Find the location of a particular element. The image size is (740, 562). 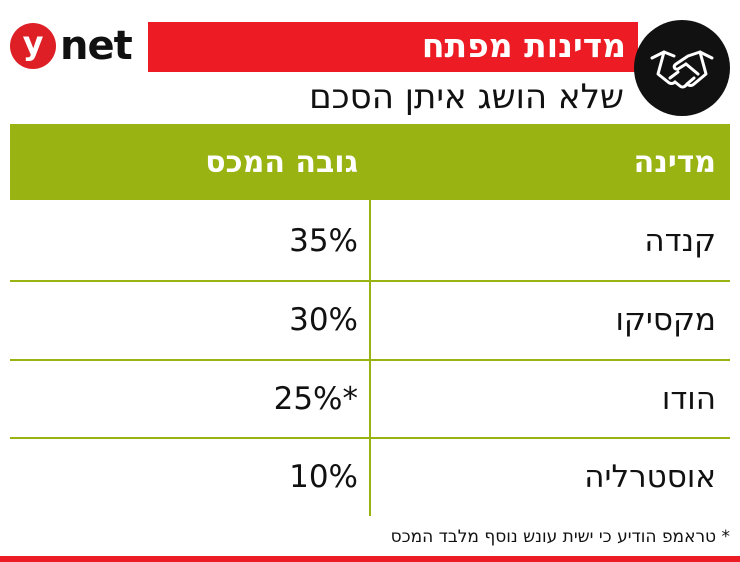

header-bar is located at coordinates (393, 47).